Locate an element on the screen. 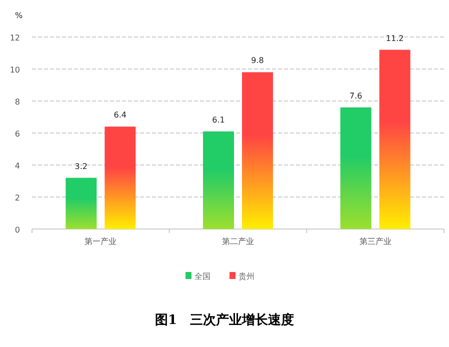 This screenshot has height=347, width=449. data-label: 7.6 is located at coordinates (355, 95).